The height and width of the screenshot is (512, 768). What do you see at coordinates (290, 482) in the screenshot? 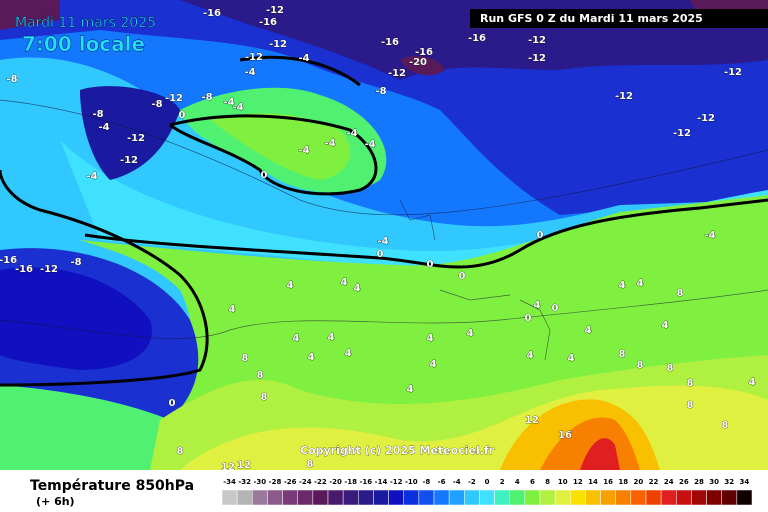
I see `scale-label: -26` at bounding box center [290, 482].